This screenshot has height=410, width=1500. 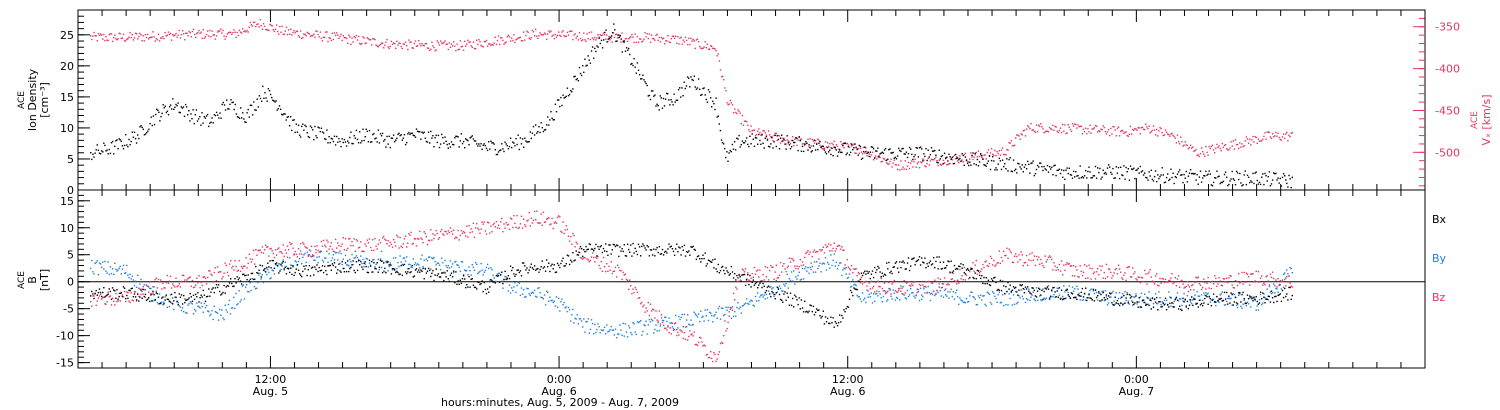 What do you see at coordinates (70, 255) in the screenshot?
I see `ytick-label: 5` at bounding box center [70, 255].